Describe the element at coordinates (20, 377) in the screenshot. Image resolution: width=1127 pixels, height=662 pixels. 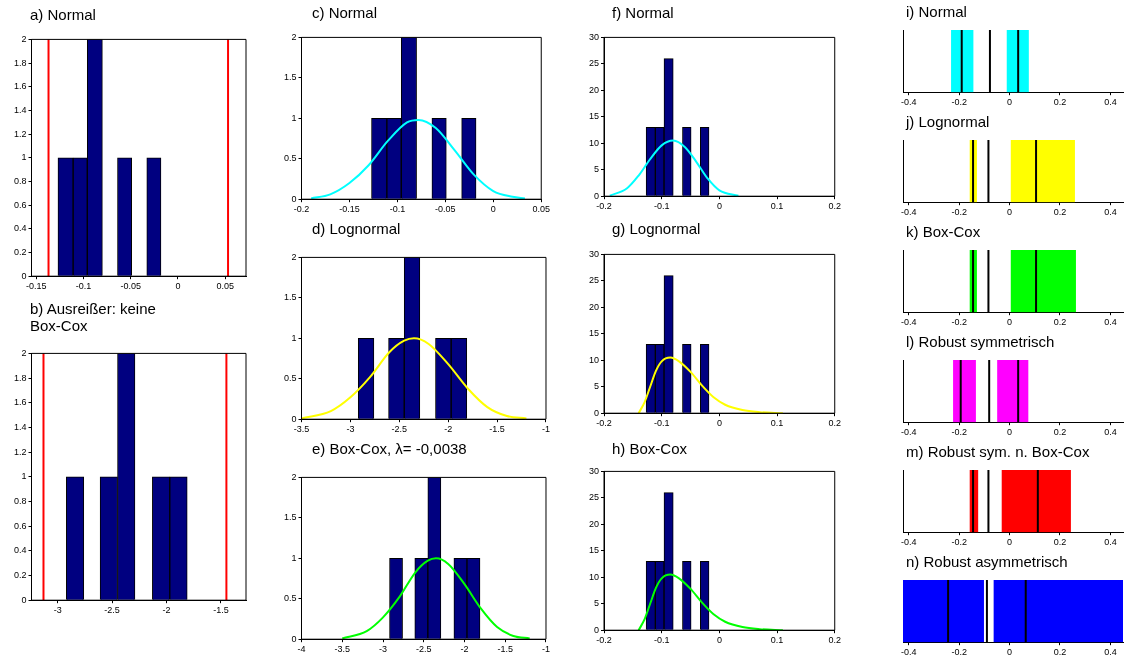
I see `y-tick-label: 1.8` at that location.